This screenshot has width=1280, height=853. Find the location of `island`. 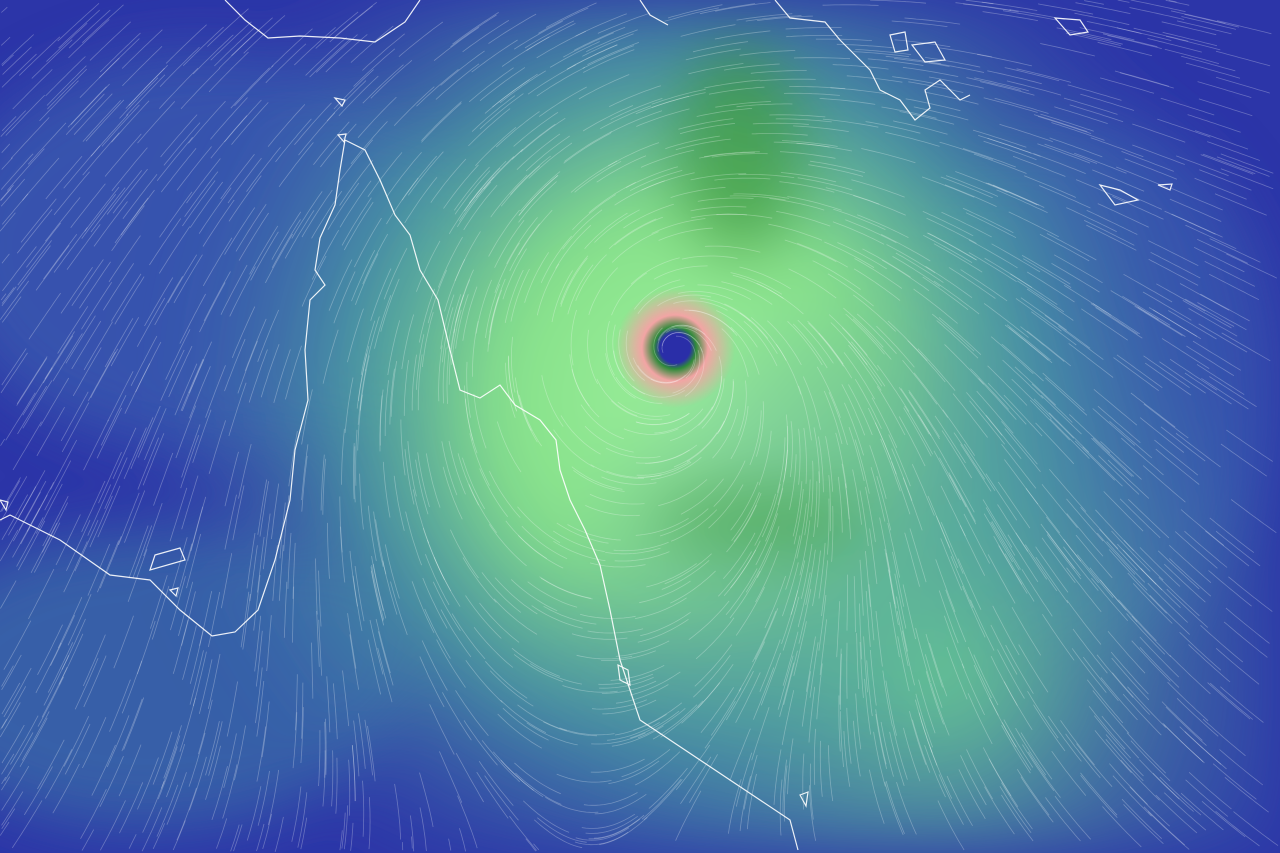

island is located at coordinates (4, 505).